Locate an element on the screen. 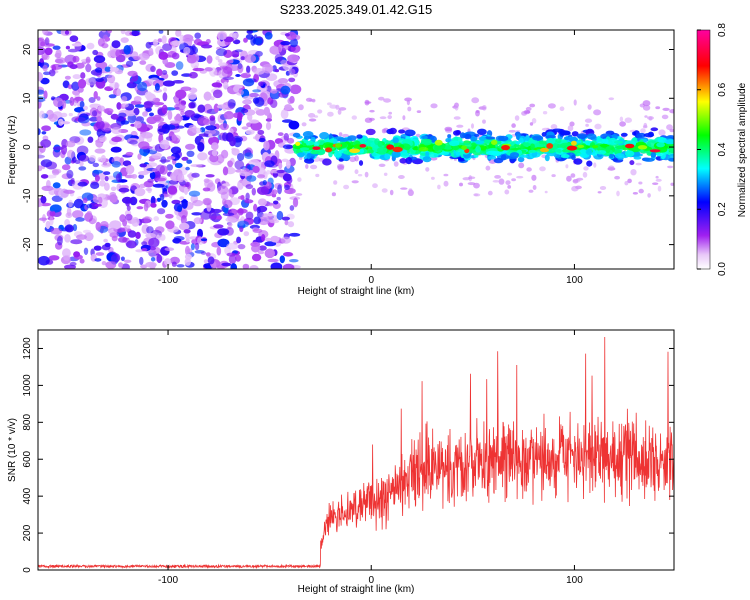  snr-y-label: SNR (10 * v/v) is located at coordinates (12, 450).